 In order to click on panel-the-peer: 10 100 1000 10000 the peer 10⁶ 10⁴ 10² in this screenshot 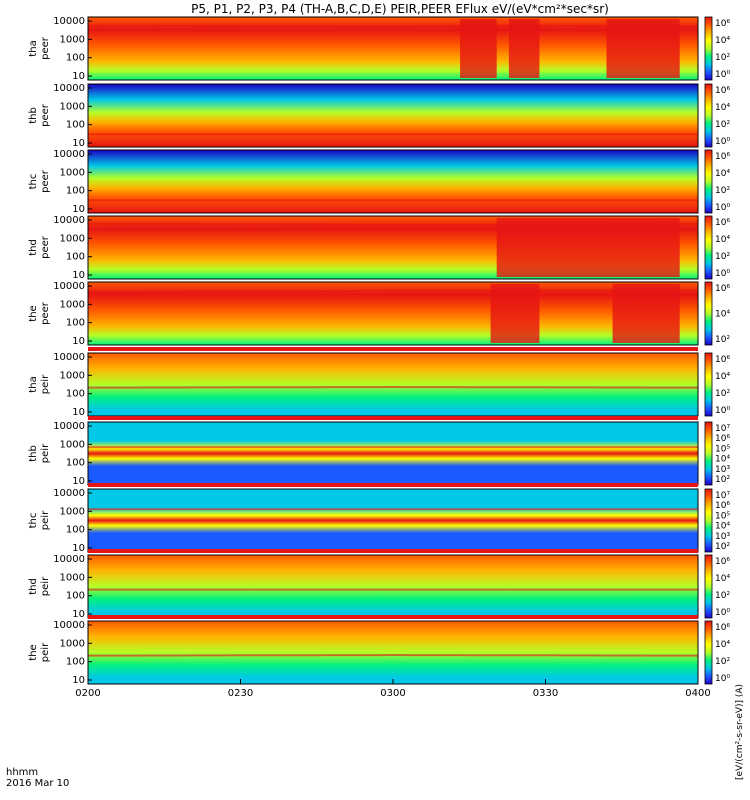, I will do `click(379, 314)`.